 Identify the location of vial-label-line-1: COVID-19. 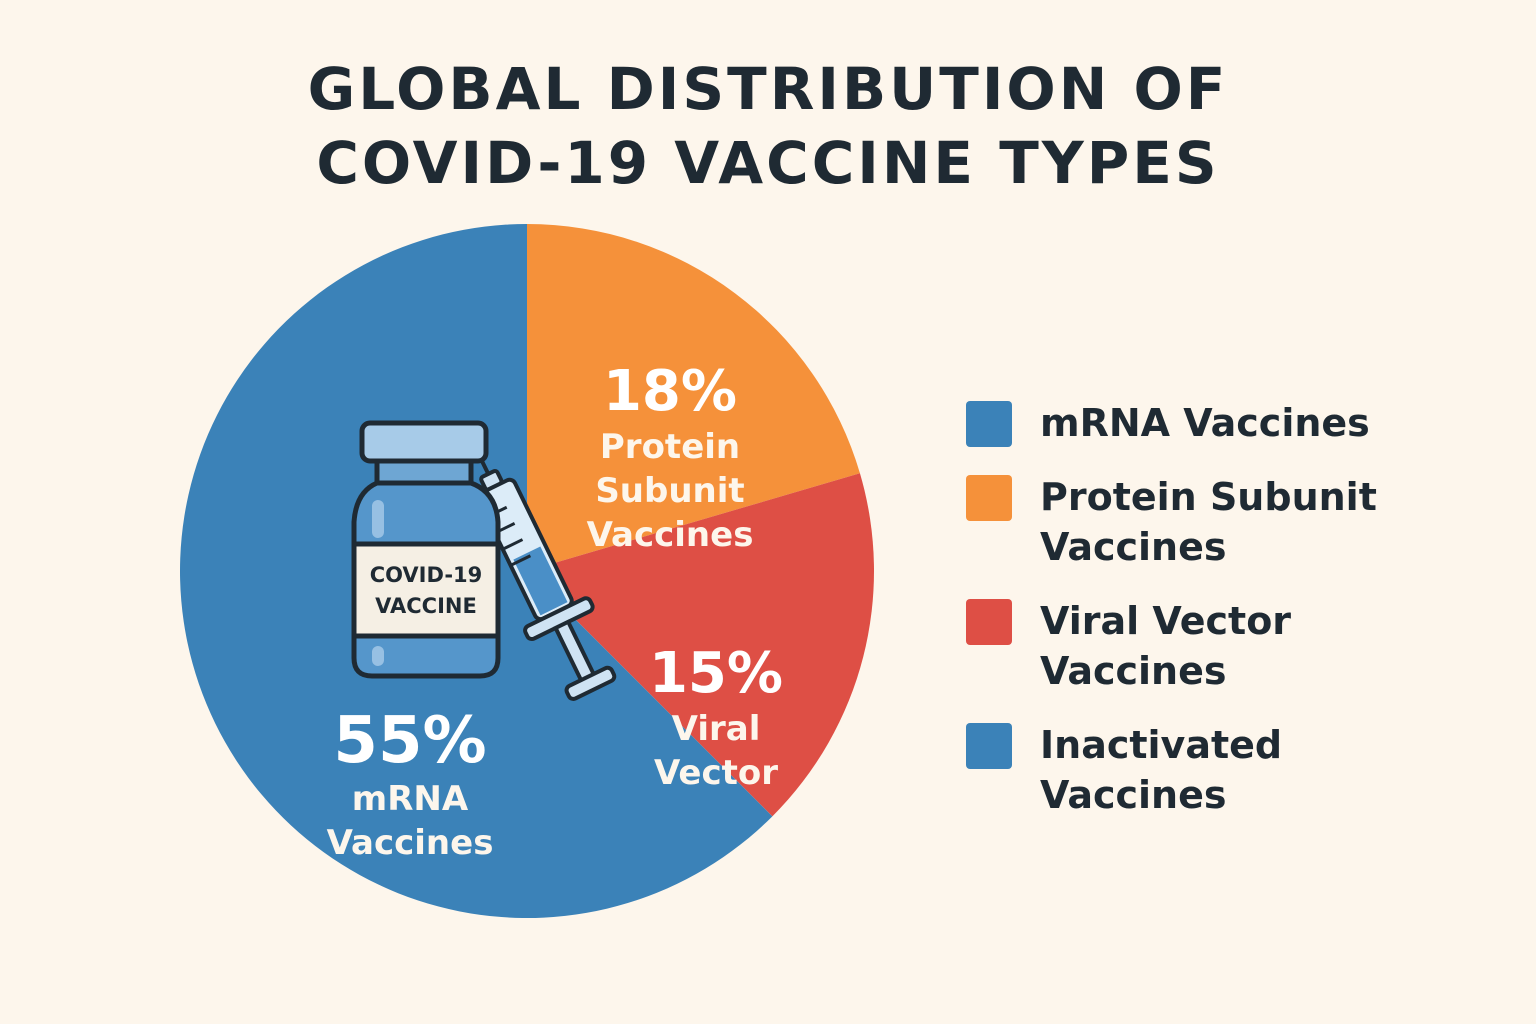
(426, 575).